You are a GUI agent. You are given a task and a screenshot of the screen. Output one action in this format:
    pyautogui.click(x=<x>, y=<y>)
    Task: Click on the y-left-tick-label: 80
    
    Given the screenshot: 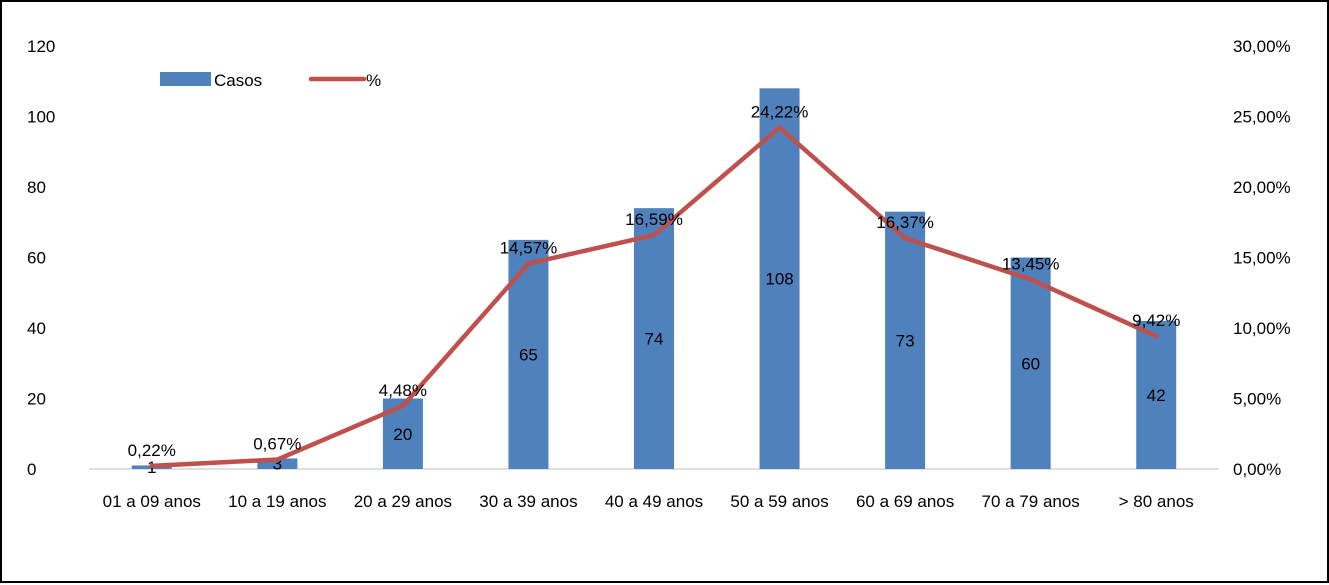 What is the action you would take?
    pyautogui.click(x=36, y=187)
    